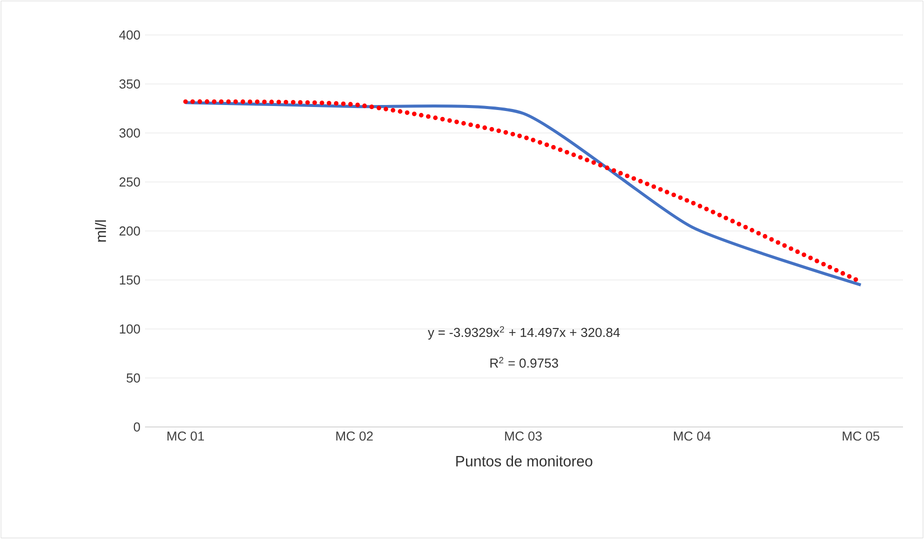  I want to click on y-tick-label: 400, so click(129, 35).